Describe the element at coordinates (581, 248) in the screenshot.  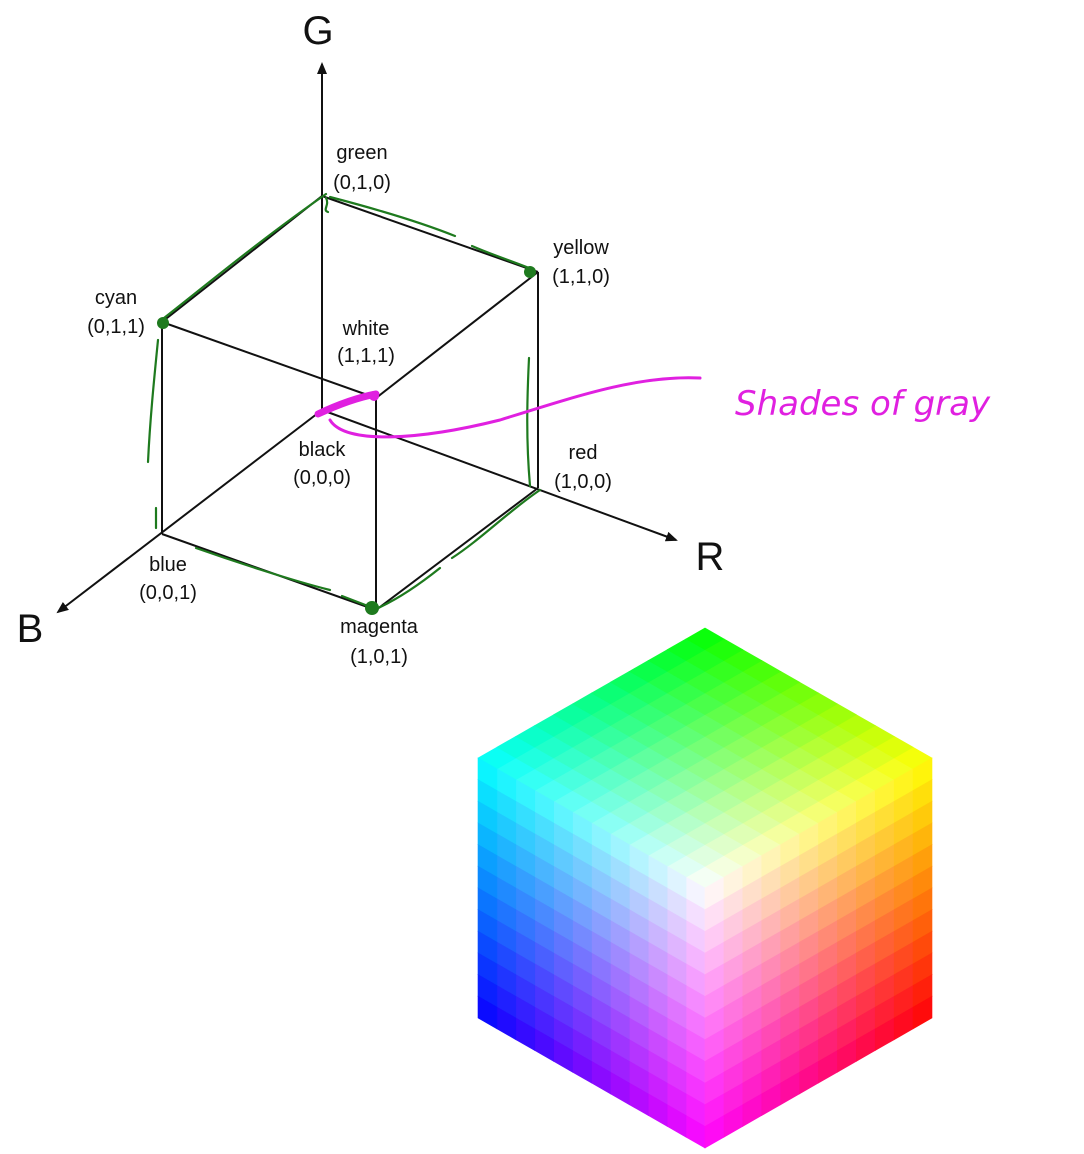
I see `label-yellow-name: yellow` at that location.